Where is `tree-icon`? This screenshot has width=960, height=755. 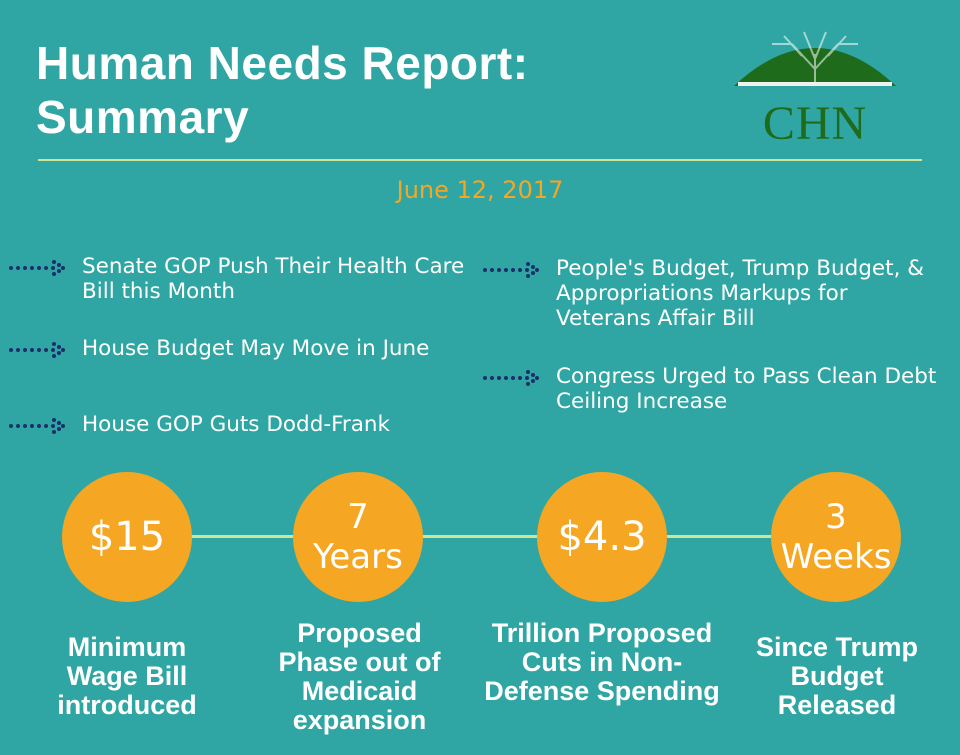 tree-icon is located at coordinates (815, 58).